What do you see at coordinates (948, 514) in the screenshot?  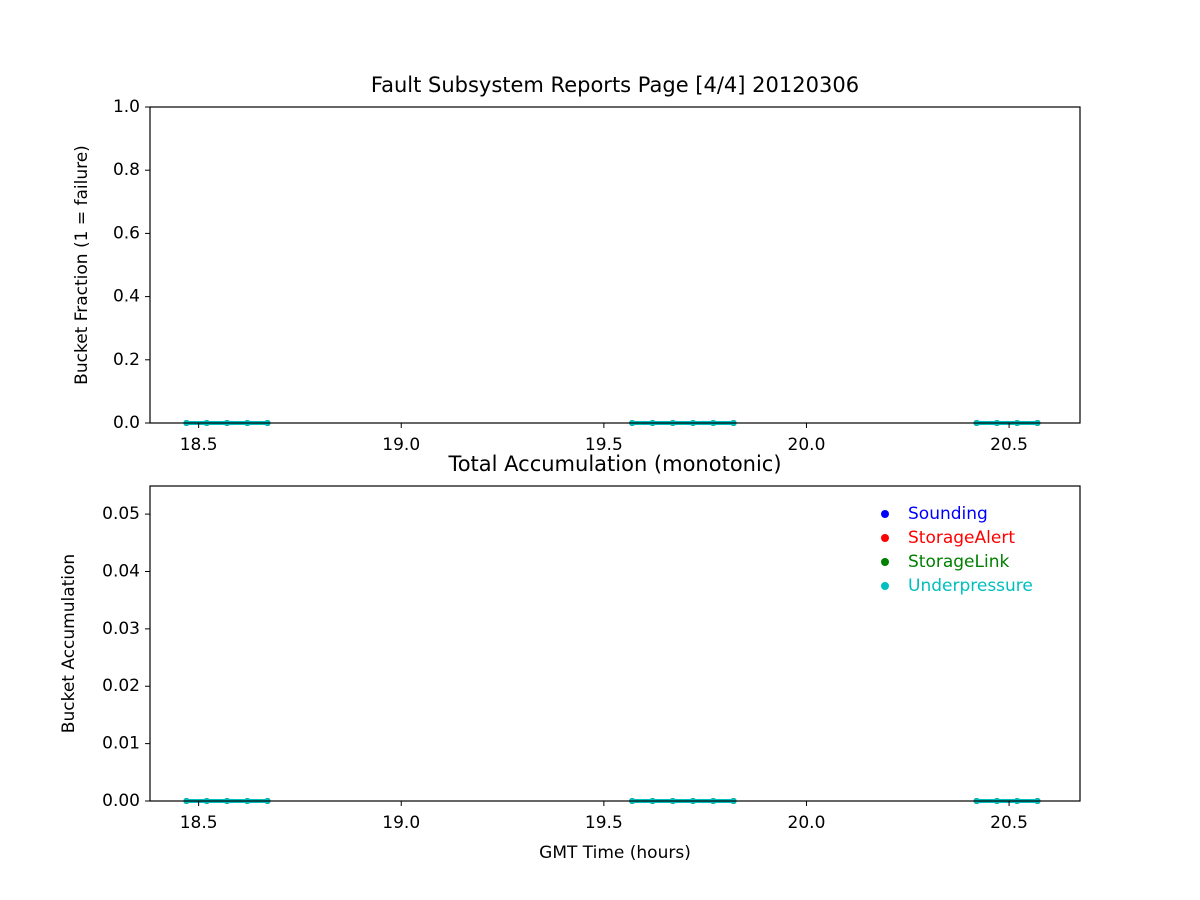 I see `legend-label: Sounding` at bounding box center [948, 514].